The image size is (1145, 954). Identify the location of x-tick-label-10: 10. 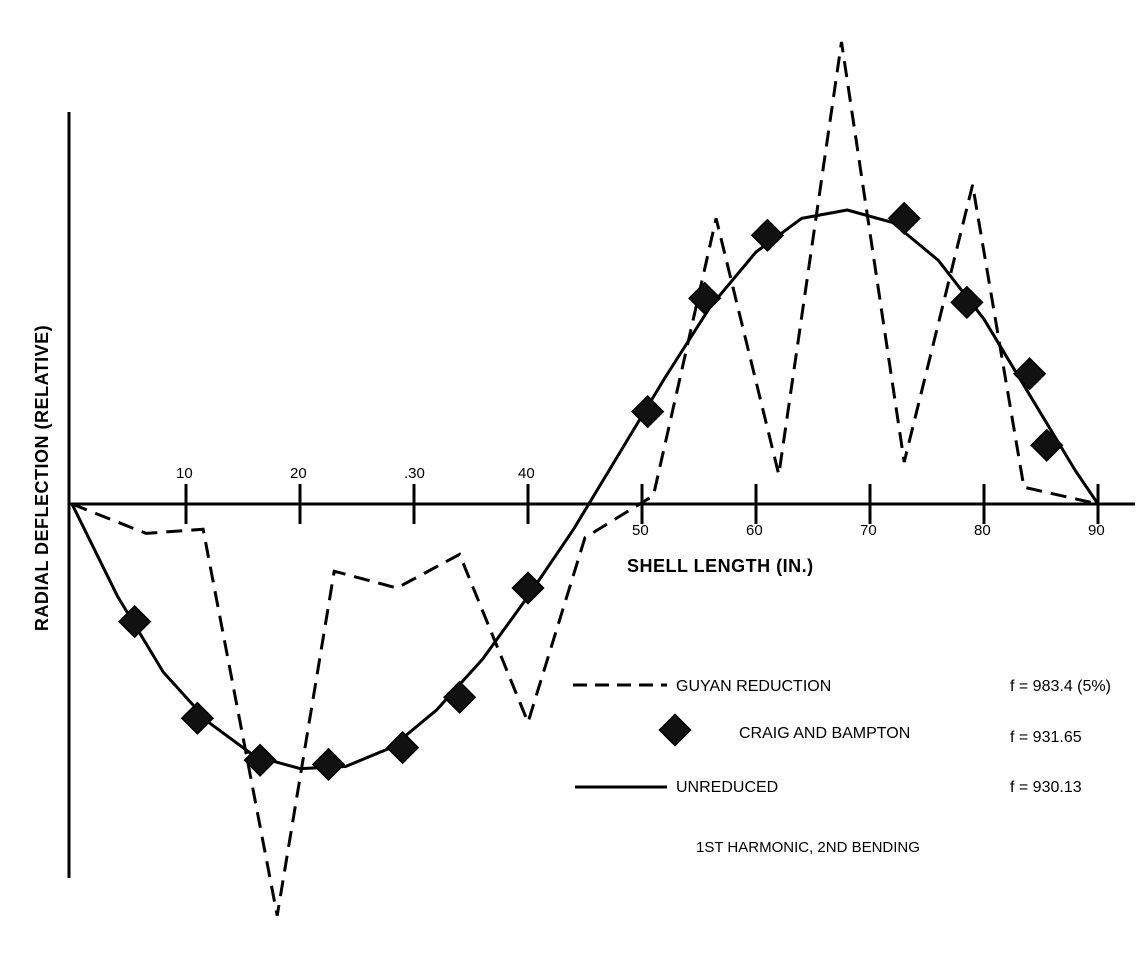
(184, 473).